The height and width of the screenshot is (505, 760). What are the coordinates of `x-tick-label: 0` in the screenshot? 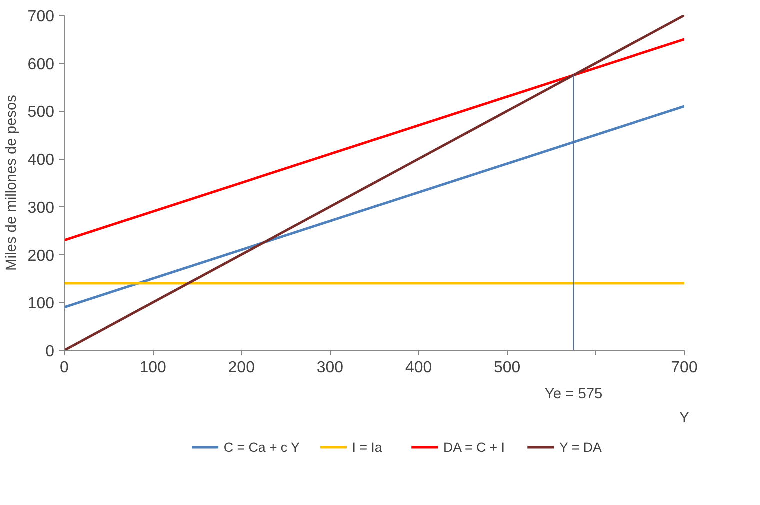 It's located at (65, 368).